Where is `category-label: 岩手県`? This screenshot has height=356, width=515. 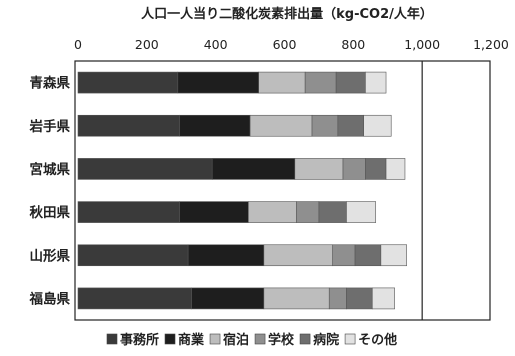
category-label: 岩手県 is located at coordinates (50, 126).